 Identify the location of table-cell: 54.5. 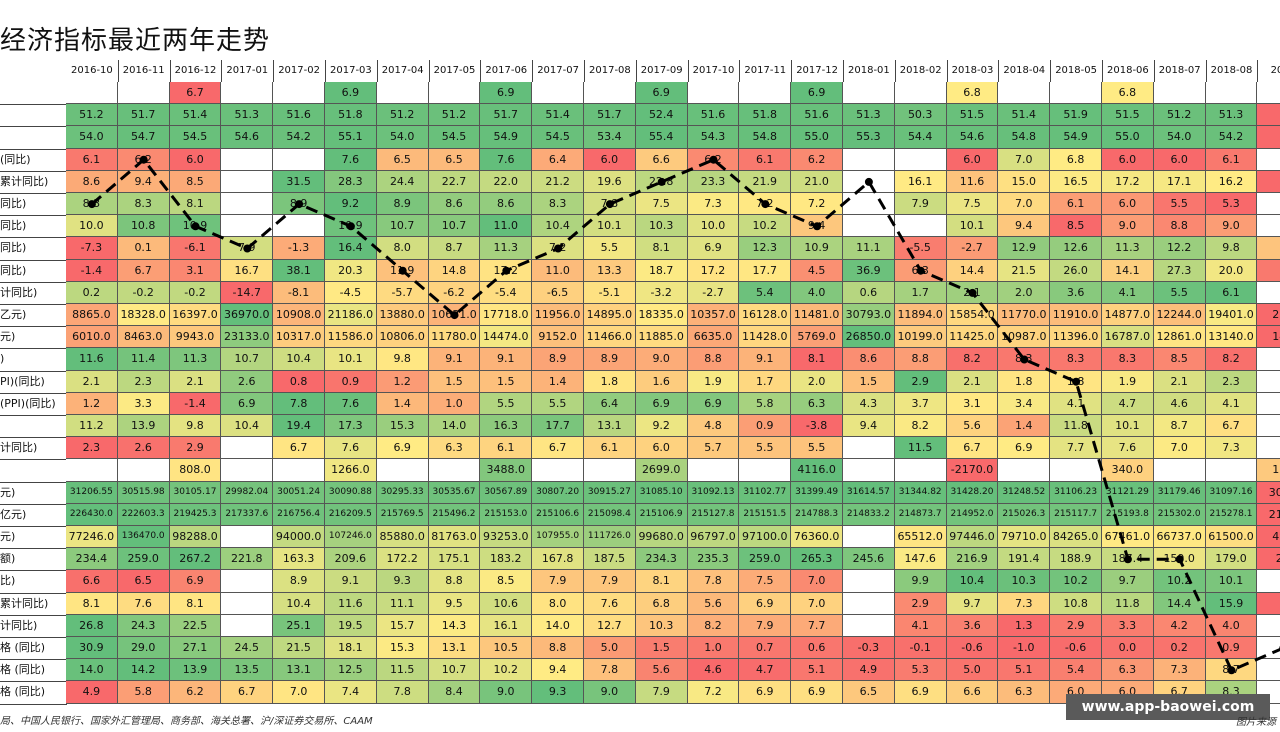
(558, 137).